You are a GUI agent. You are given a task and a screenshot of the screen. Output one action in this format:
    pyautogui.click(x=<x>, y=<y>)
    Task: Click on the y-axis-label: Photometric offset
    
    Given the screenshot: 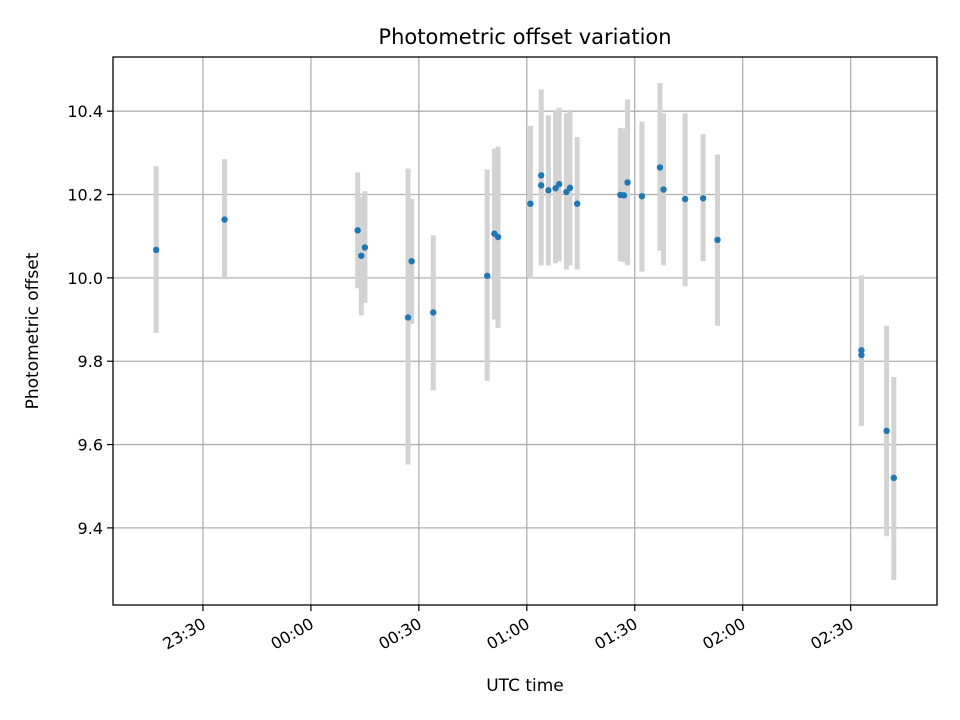 What is the action you would take?
    pyautogui.click(x=33, y=330)
    